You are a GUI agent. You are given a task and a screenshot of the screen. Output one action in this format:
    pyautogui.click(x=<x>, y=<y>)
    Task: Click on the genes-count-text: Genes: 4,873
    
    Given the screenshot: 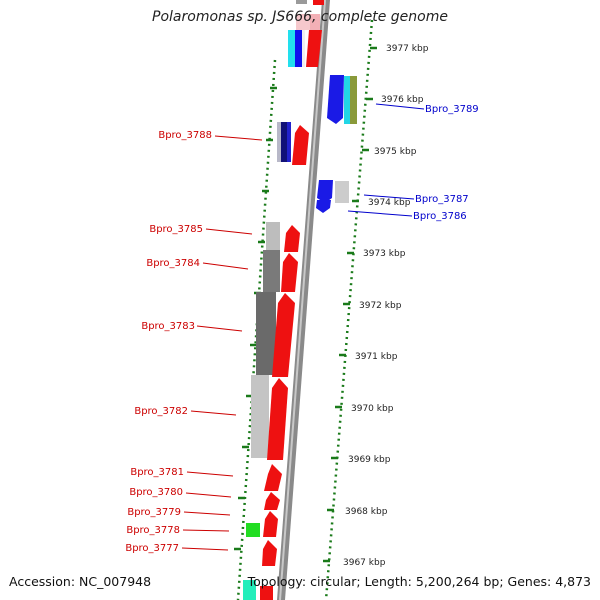 What is the action you would take?
    pyautogui.click(x=545, y=581)
    